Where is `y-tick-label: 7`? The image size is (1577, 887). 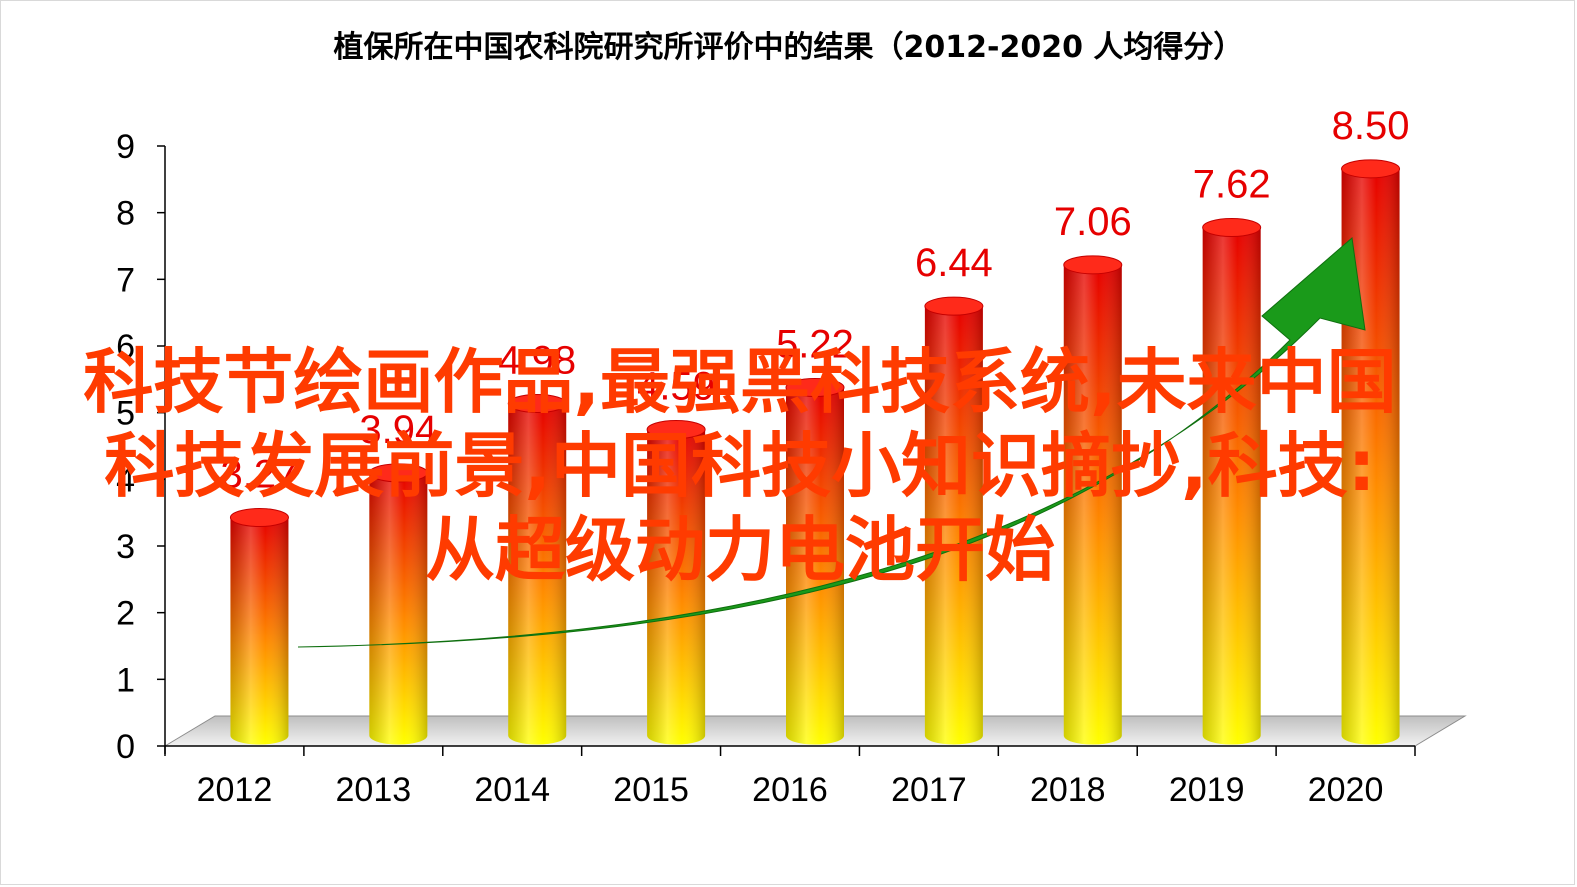
y-tick-label: 7 is located at coordinates (125, 280).